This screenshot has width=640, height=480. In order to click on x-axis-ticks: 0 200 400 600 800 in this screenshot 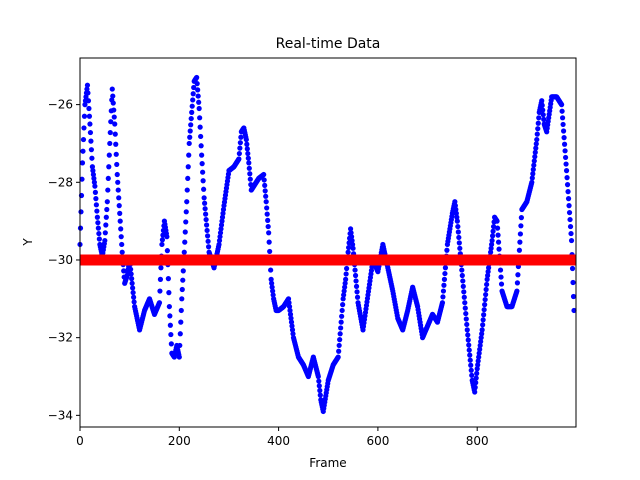, I will do `click(282, 437)`.